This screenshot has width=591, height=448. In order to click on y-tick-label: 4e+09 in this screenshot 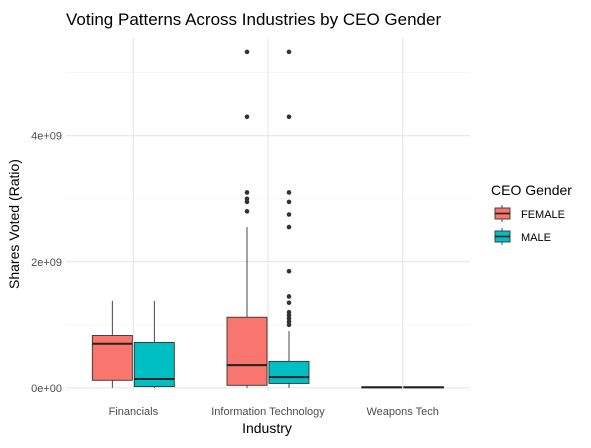, I will do `click(46, 137)`.